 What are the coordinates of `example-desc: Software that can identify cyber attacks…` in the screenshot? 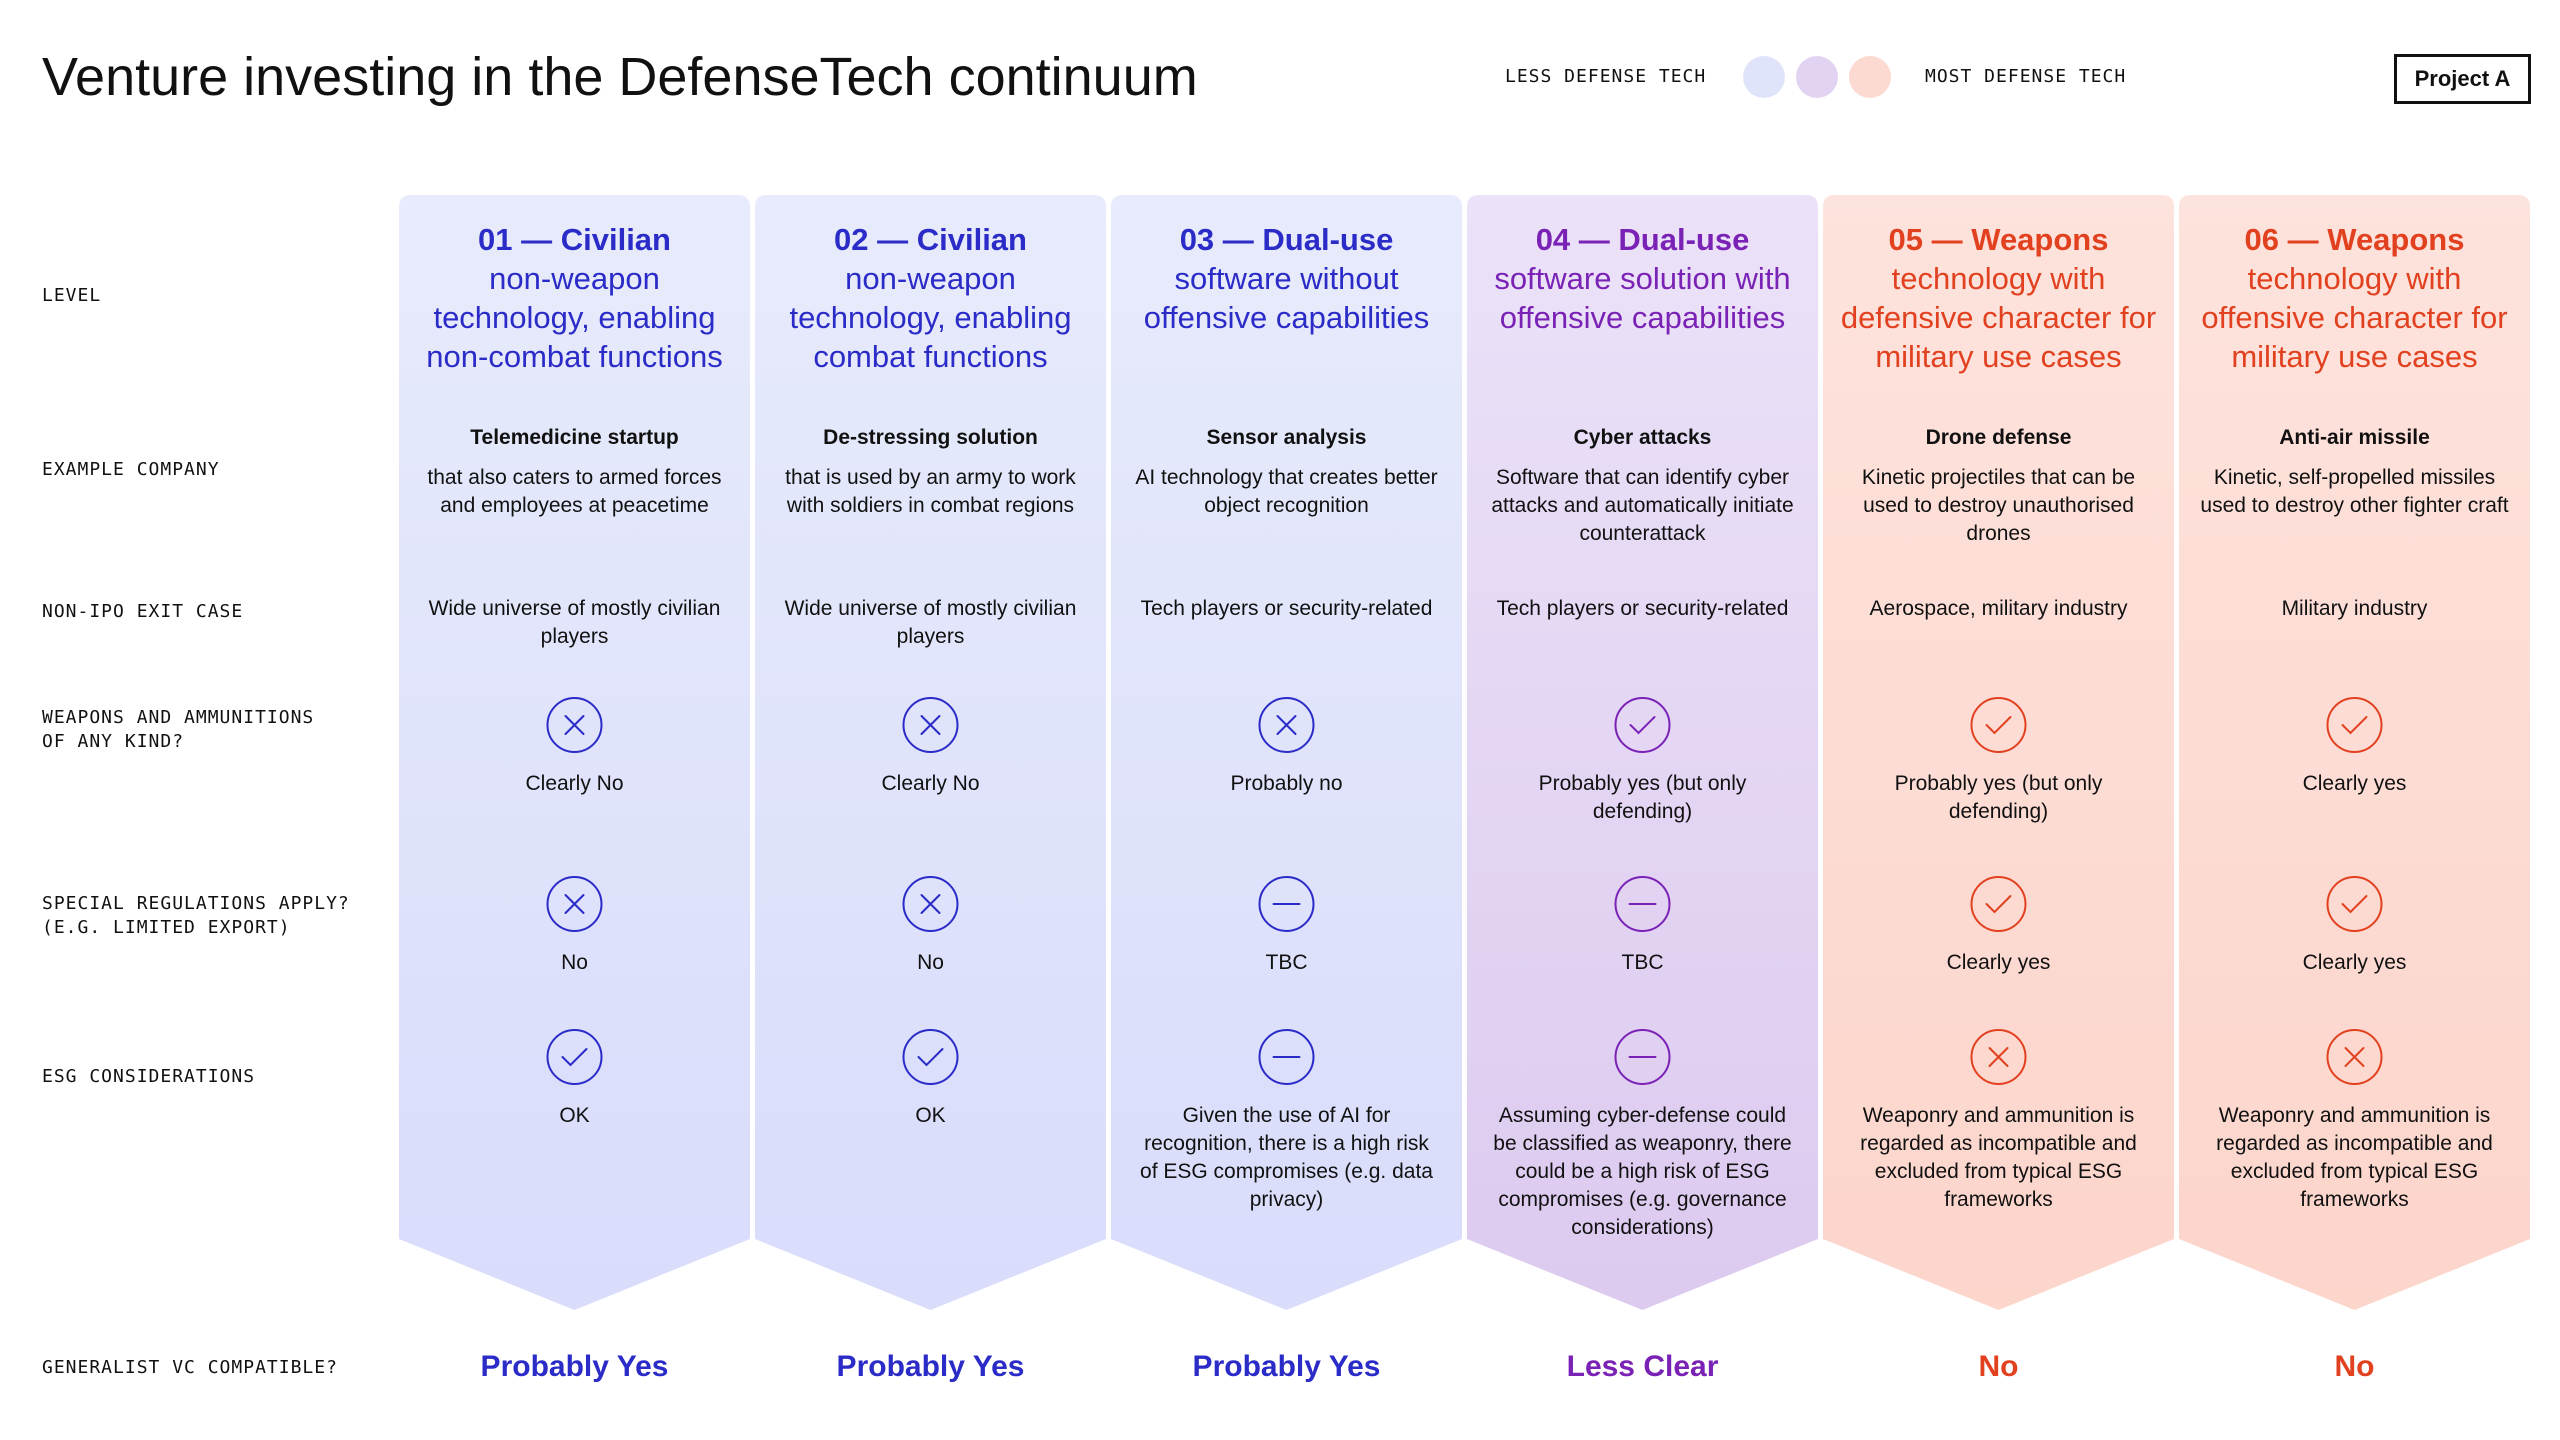 It's located at (1642, 505).